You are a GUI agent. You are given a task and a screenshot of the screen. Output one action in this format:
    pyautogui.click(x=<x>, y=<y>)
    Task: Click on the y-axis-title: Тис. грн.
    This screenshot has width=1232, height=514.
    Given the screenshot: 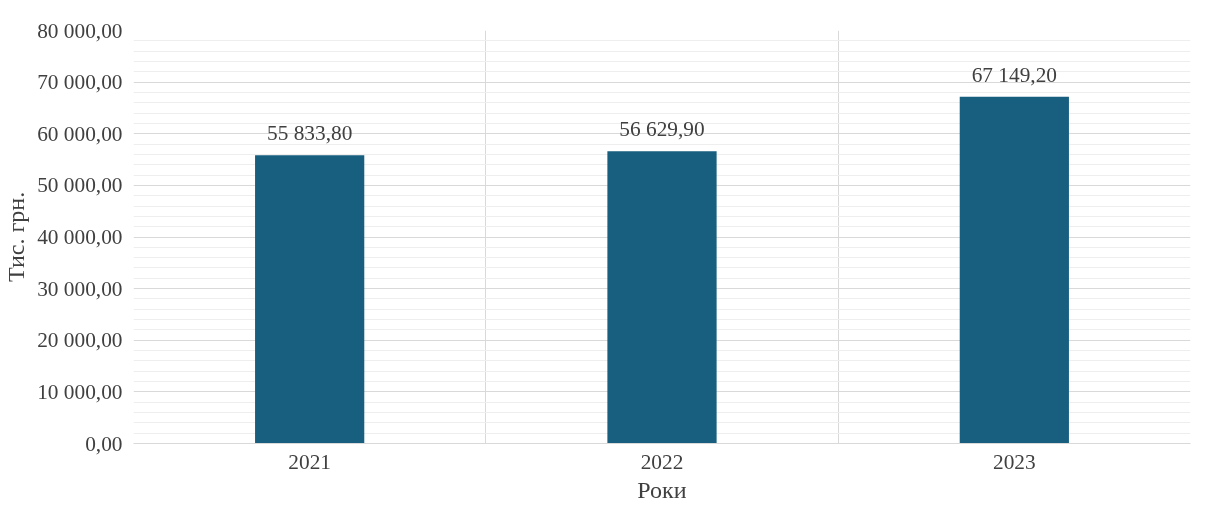 What is the action you would take?
    pyautogui.click(x=16, y=237)
    